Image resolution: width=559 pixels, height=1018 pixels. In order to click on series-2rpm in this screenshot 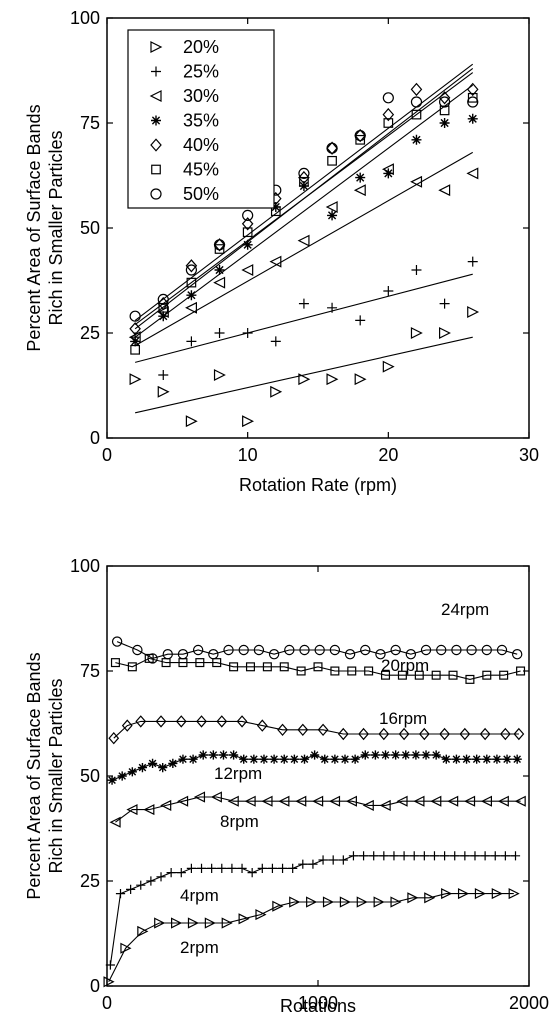, I will do `click(311, 938)`.